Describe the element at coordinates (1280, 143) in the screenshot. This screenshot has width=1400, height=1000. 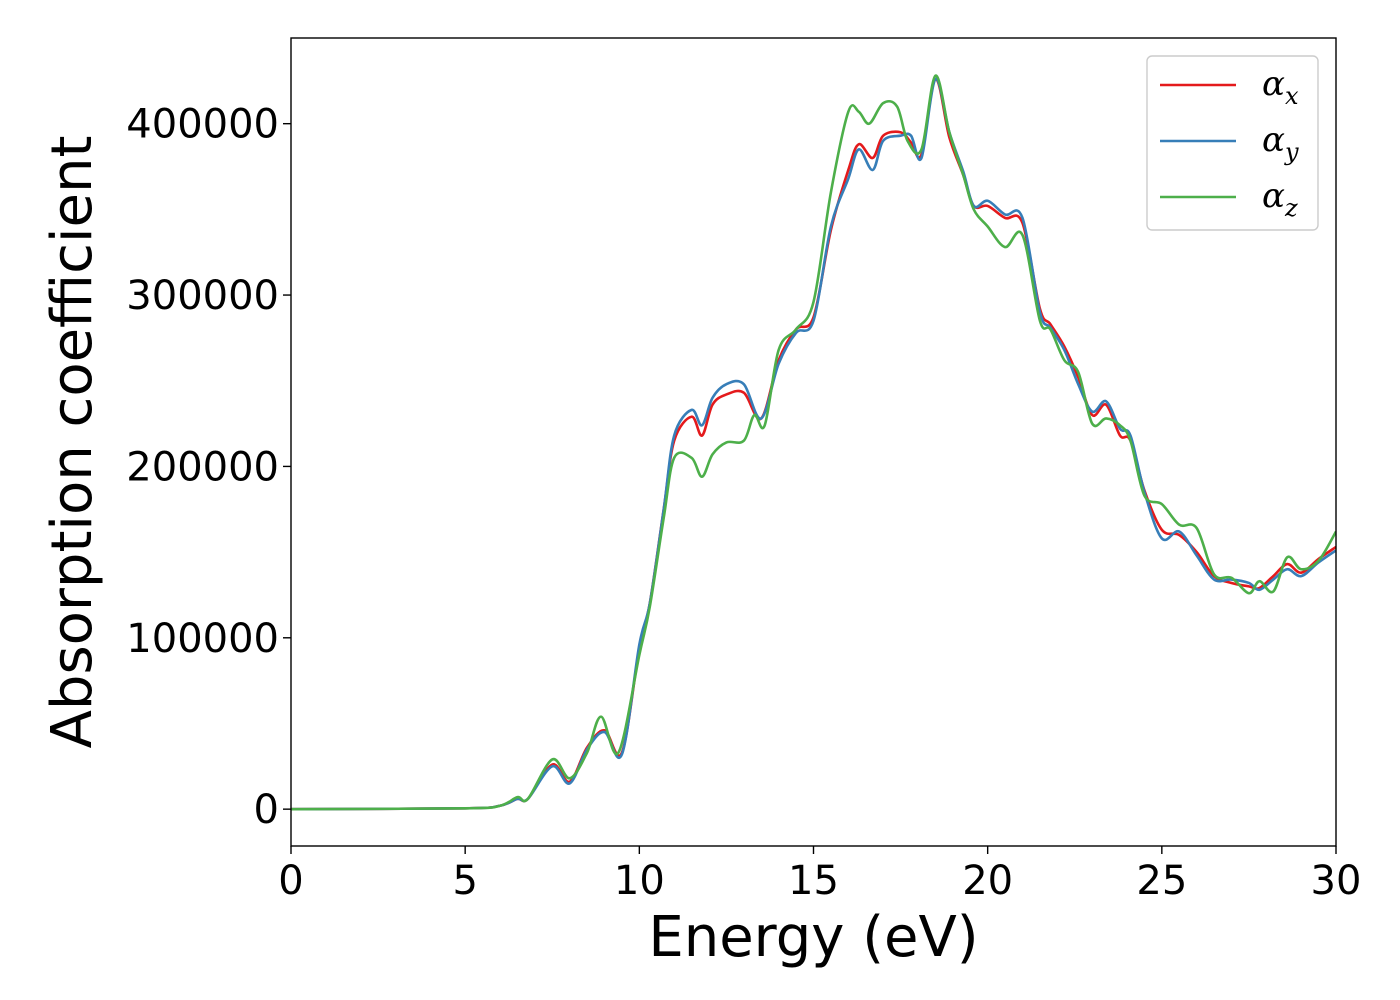
I see `legend-label: αy` at that location.